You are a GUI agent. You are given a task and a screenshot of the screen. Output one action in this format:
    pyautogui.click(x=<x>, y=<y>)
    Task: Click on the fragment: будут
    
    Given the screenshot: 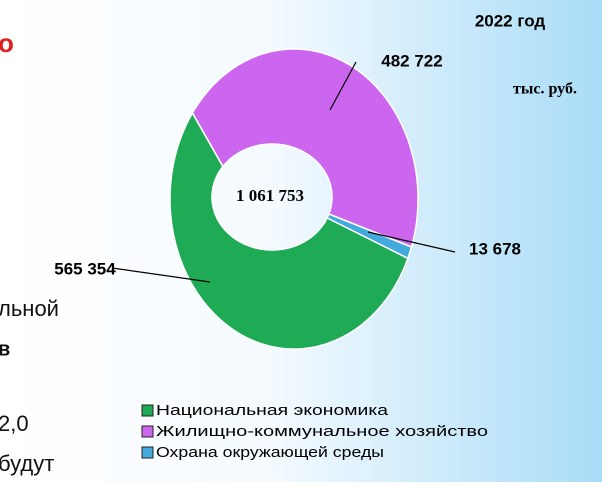 What is the action you would take?
    pyautogui.click(x=27, y=463)
    